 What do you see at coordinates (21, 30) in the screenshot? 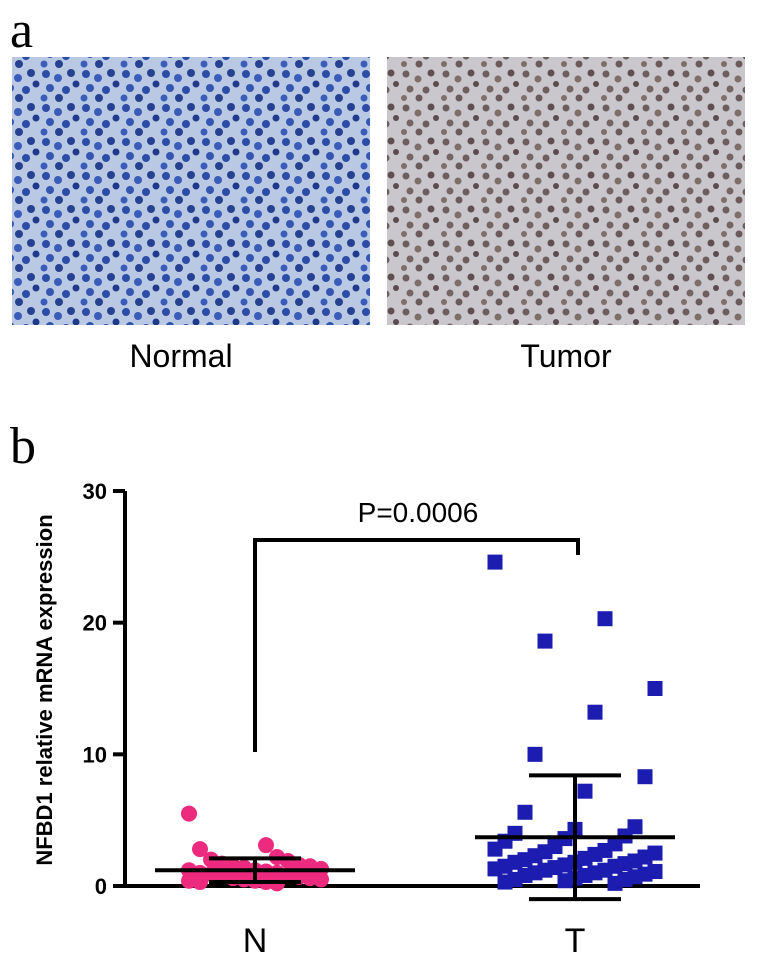
I see `panel-label: a` at bounding box center [21, 30].